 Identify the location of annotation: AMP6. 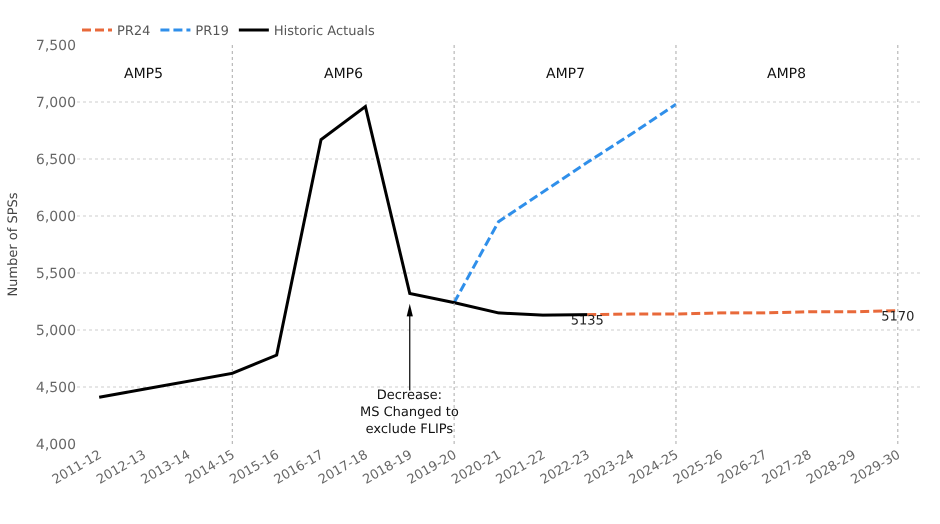
(344, 74).